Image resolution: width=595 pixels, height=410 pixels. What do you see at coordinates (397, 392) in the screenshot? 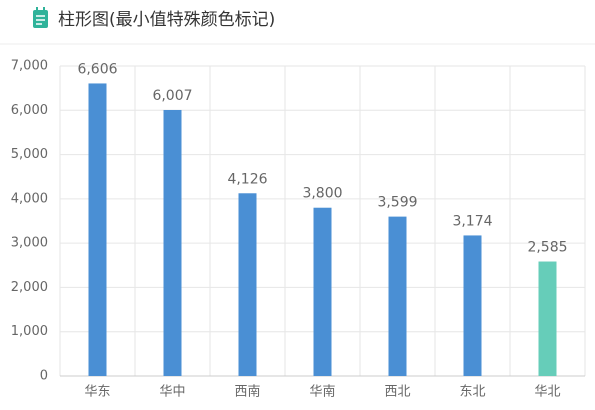
I see `x-tick-label: 西北` at bounding box center [397, 392].